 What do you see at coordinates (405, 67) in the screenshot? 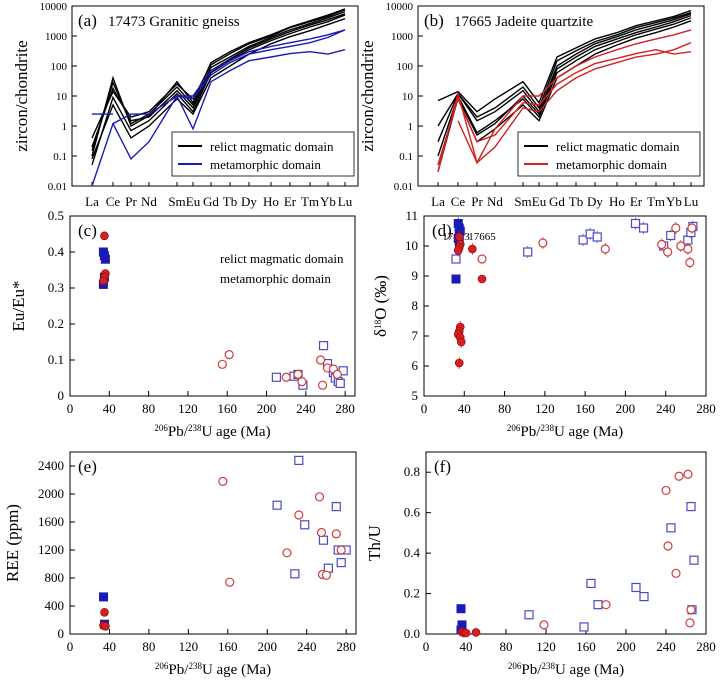
I see `y-tick-label: 100` at bounding box center [405, 67].